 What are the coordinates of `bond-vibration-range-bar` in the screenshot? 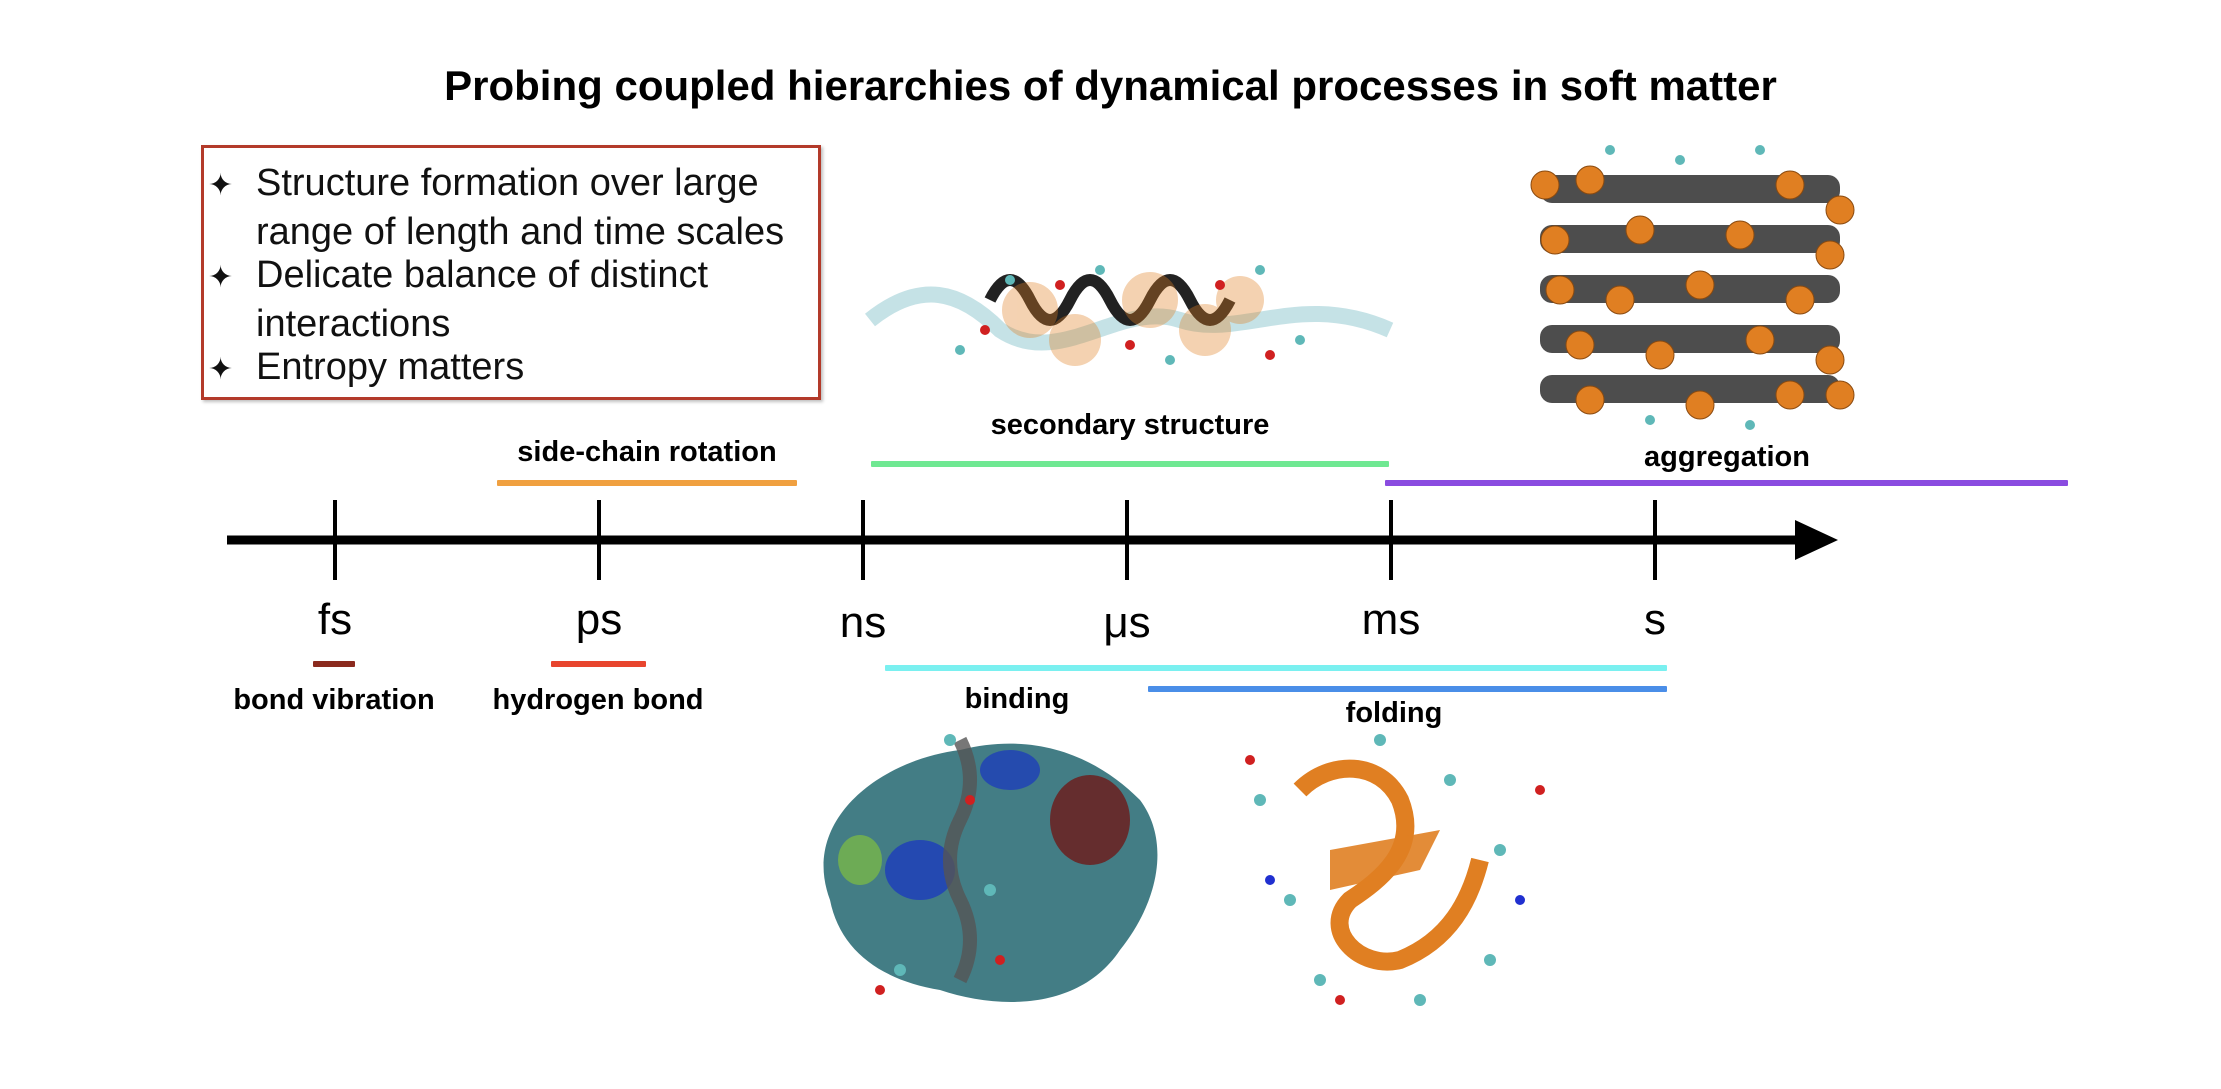 It's located at (334, 664).